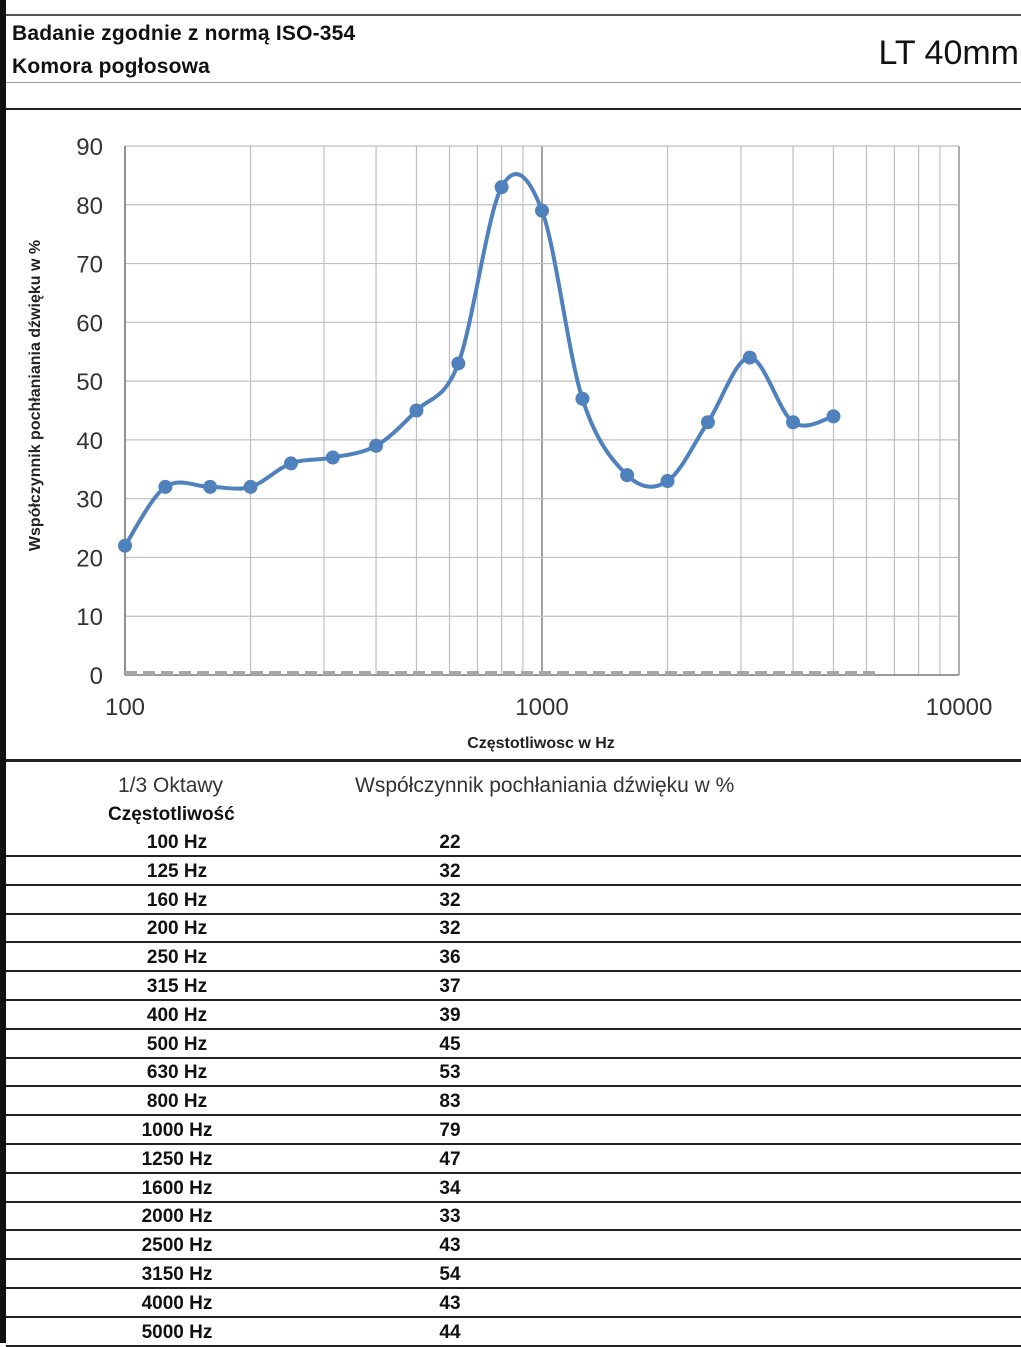 The height and width of the screenshot is (1347, 1021). What do you see at coordinates (177, 1188) in the screenshot?
I see `frequency-cell: 1600 Hz` at bounding box center [177, 1188].